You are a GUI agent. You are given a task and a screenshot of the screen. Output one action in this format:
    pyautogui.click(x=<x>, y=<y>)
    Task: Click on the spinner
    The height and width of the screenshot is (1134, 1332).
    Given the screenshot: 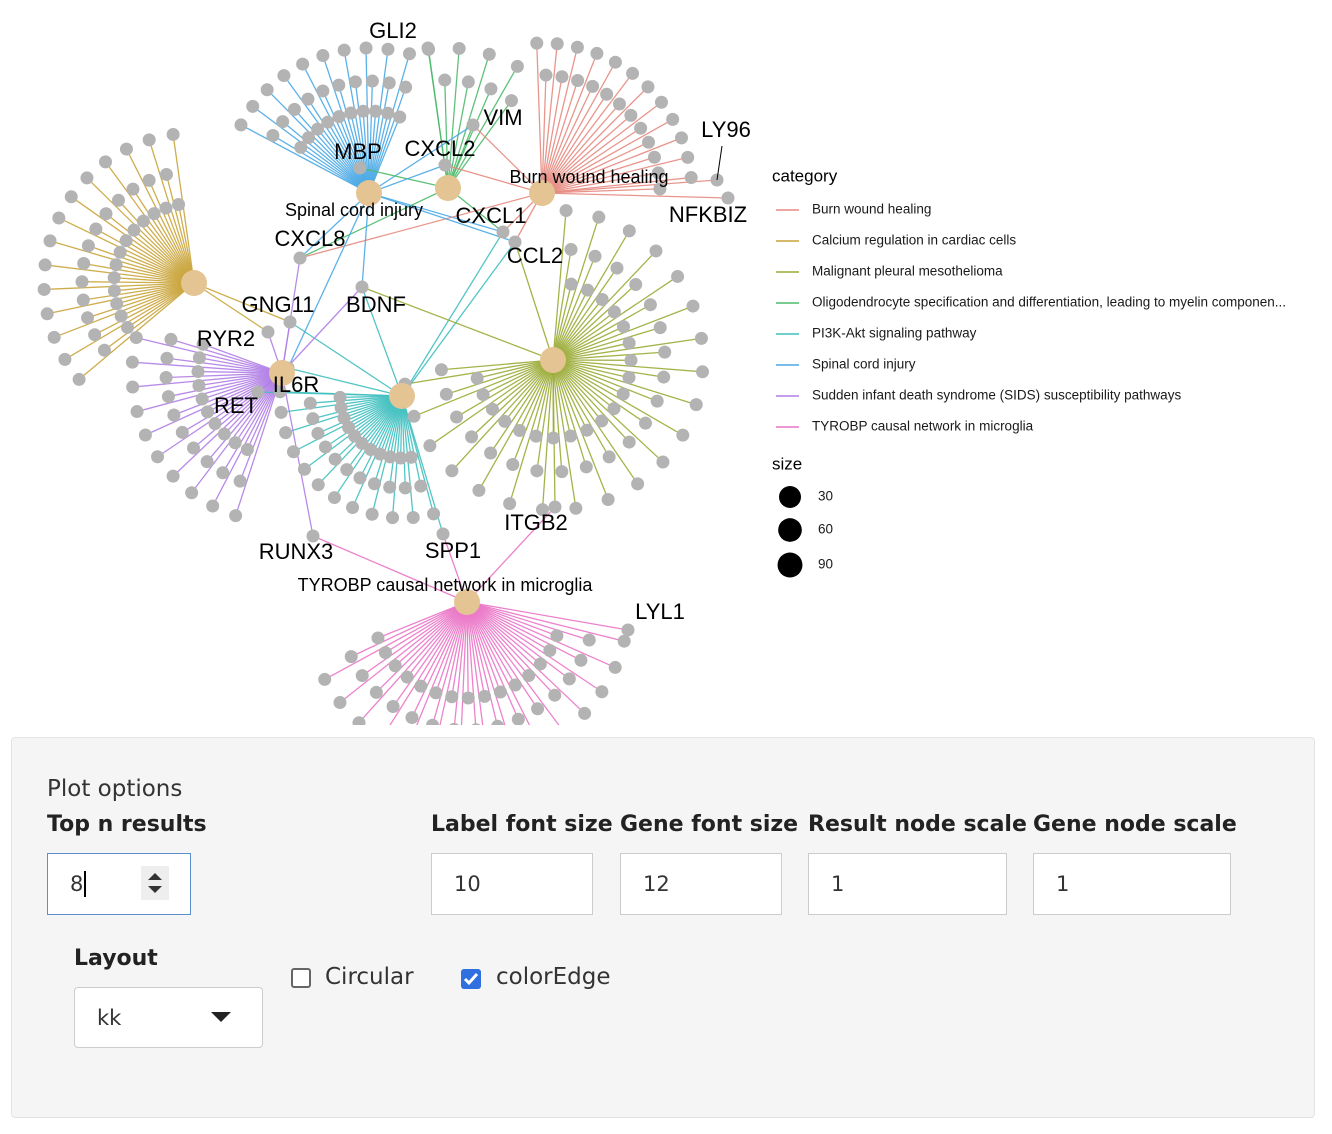 What is the action you would take?
    pyautogui.click(x=155, y=883)
    